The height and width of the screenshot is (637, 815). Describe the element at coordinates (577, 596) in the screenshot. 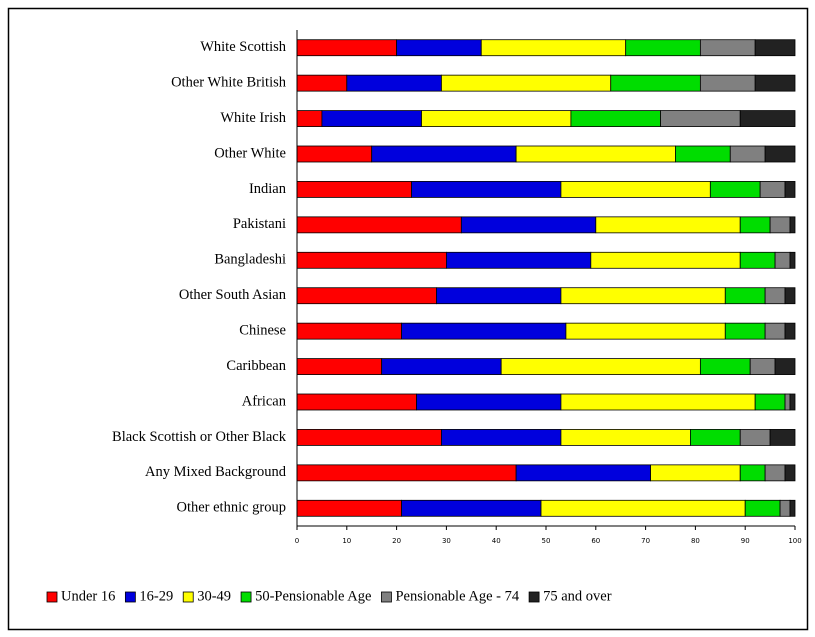

I see `legend-label: 75 and over` at that location.